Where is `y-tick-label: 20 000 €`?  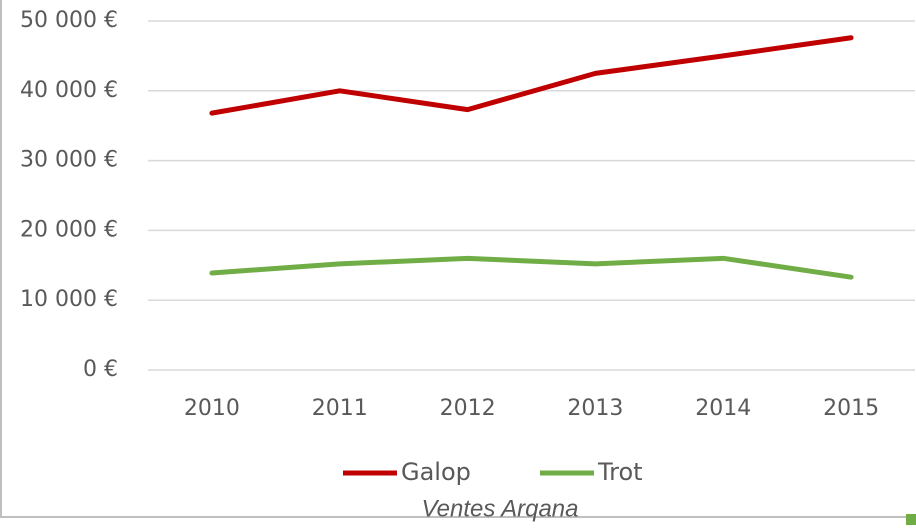
y-tick-label: 20 000 € is located at coordinates (69, 229).